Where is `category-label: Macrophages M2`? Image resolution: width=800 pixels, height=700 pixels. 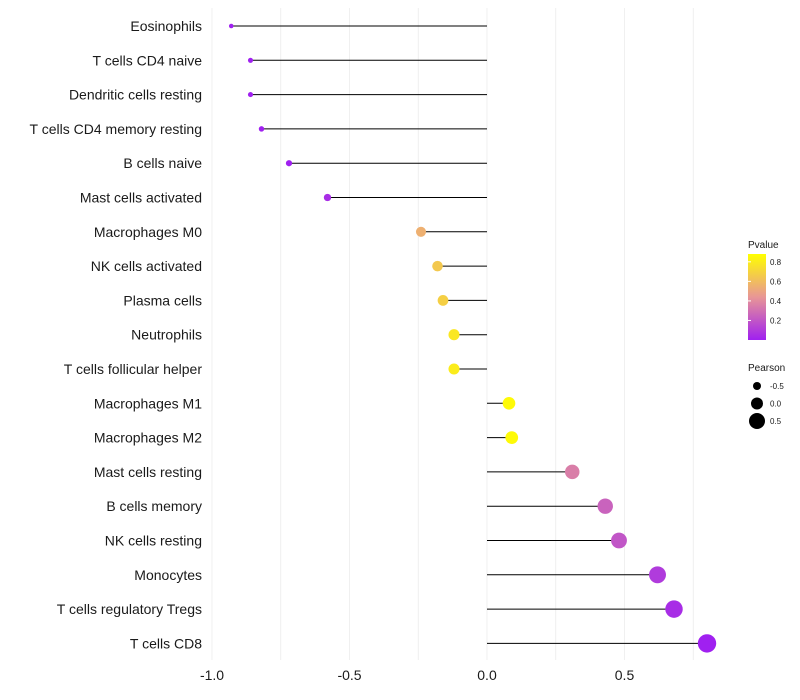 category-label: Macrophages M2 is located at coordinates (148, 438).